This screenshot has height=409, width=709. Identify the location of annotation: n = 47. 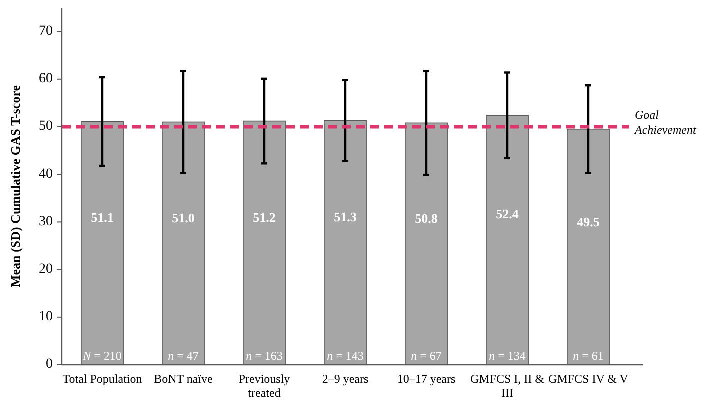
(183, 356).